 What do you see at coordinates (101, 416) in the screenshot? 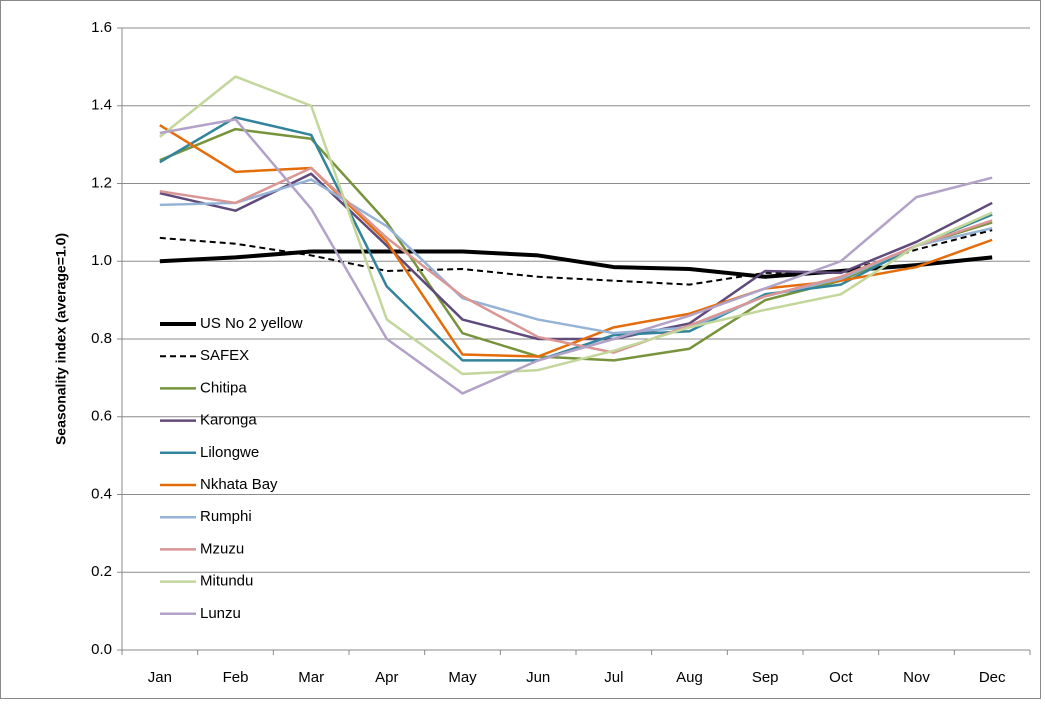
I see `y-tick-label: 0.6` at bounding box center [101, 416].